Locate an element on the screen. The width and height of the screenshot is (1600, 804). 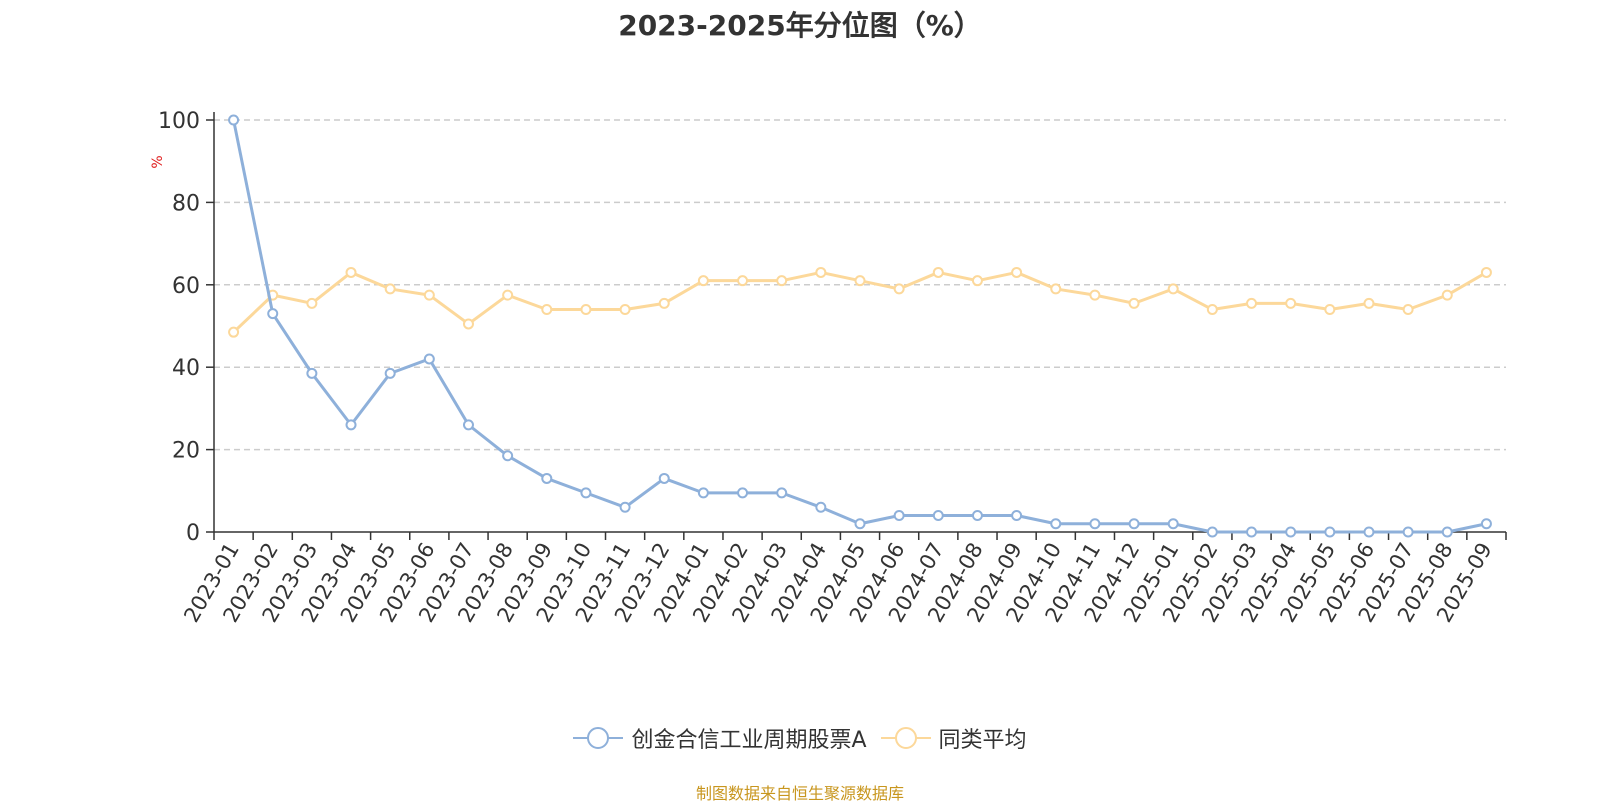
y-tick-label: 20 is located at coordinates (186, 451).